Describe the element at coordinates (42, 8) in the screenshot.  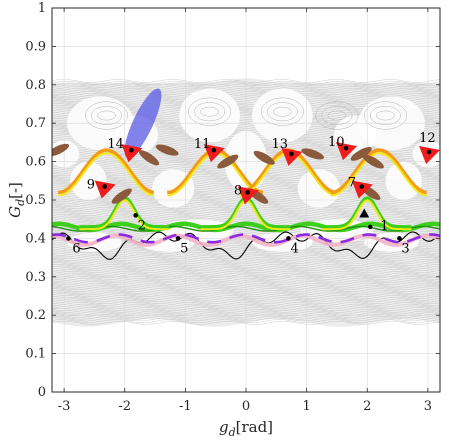
I see `y-tick-label: 1` at that location.